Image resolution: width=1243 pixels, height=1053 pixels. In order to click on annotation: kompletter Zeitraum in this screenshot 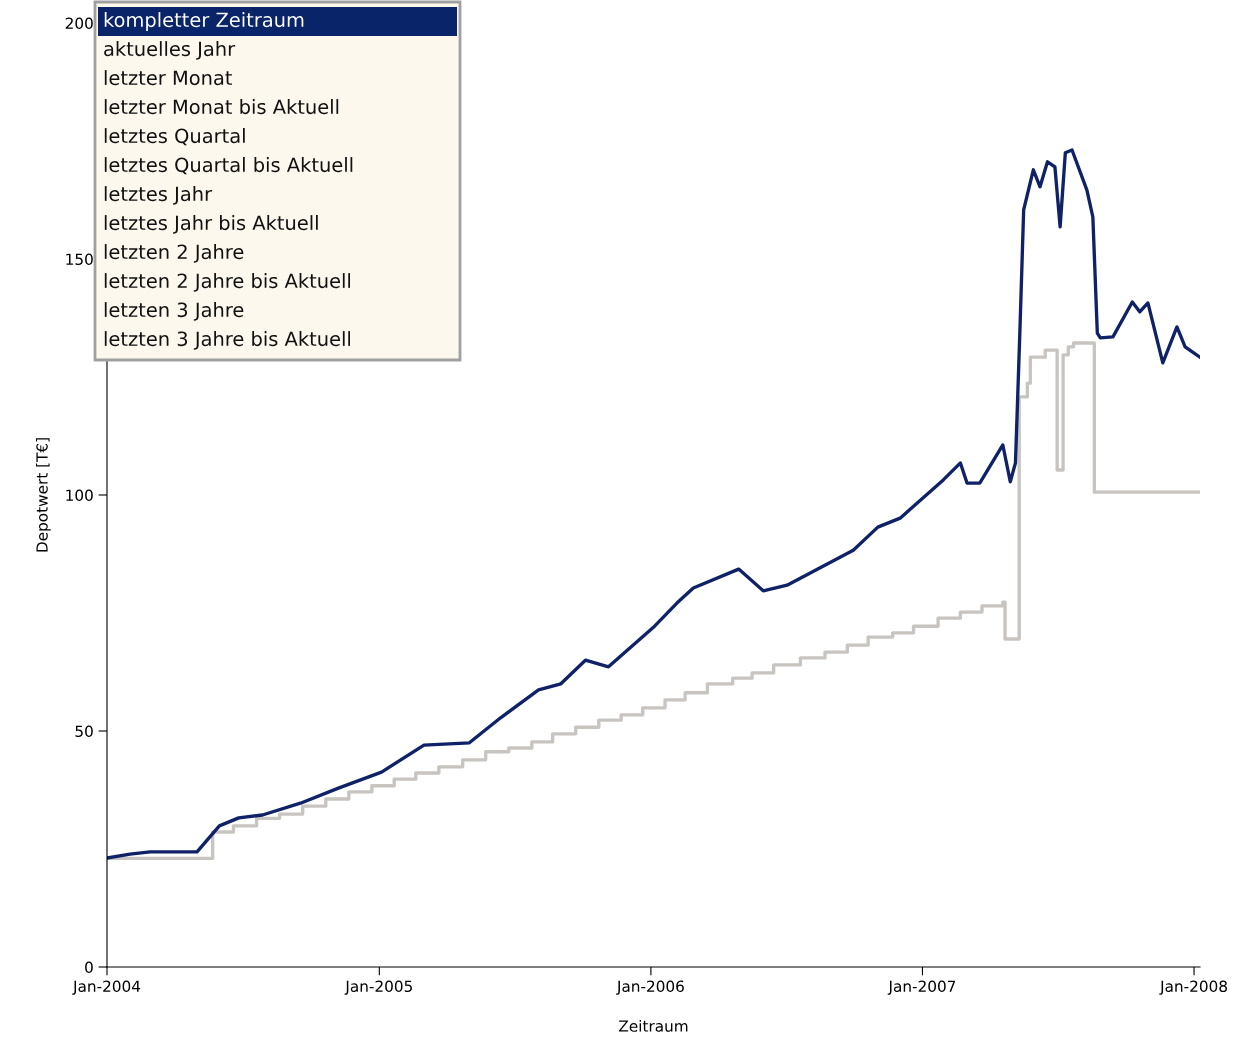, I will do `click(204, 21)`.